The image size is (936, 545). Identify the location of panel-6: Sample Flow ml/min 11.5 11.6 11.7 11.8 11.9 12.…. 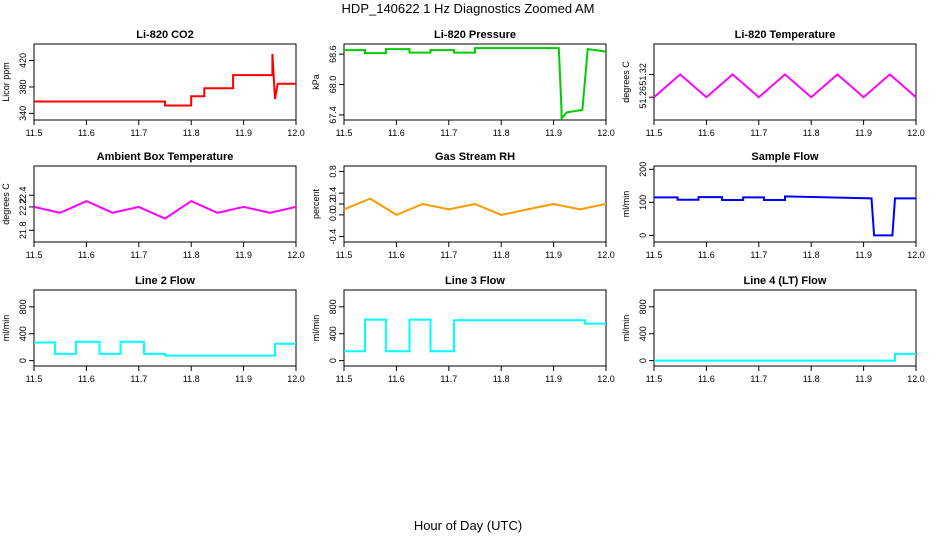
(773, 205).